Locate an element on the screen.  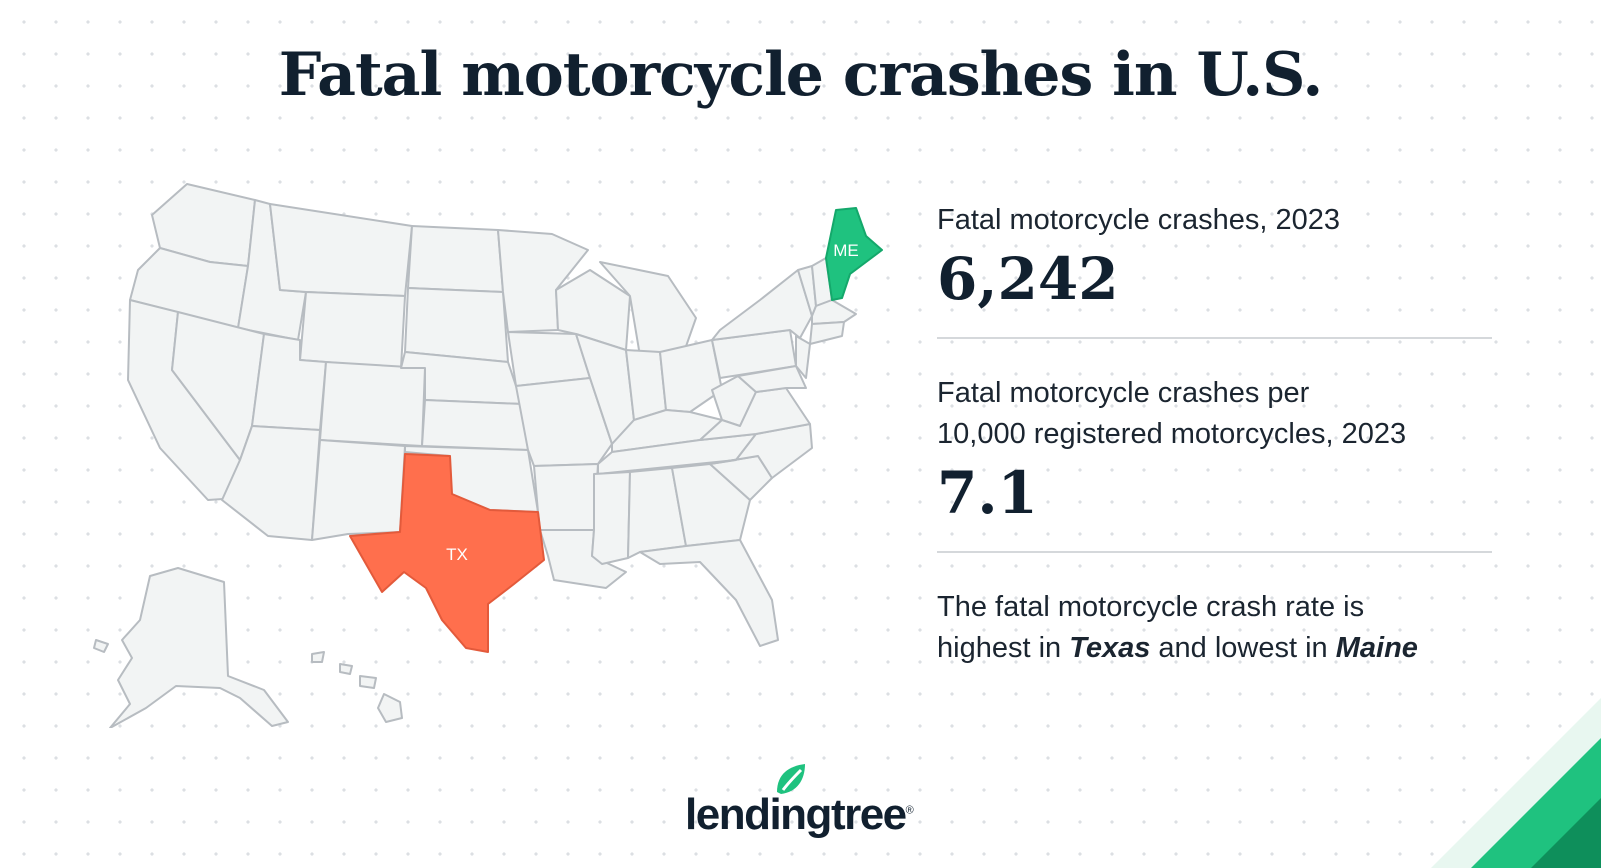
state-colorado is located at coordinates (372, 404).